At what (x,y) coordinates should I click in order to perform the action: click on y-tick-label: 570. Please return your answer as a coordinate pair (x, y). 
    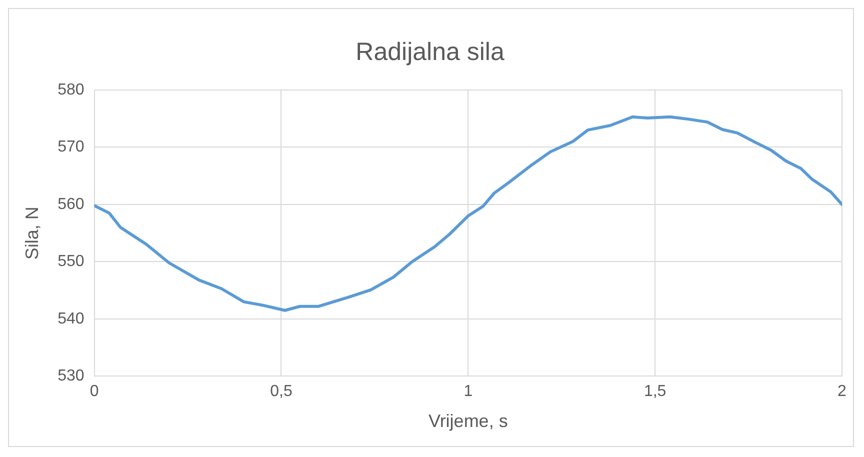
    Looking at the image, I should click on (71, 147).